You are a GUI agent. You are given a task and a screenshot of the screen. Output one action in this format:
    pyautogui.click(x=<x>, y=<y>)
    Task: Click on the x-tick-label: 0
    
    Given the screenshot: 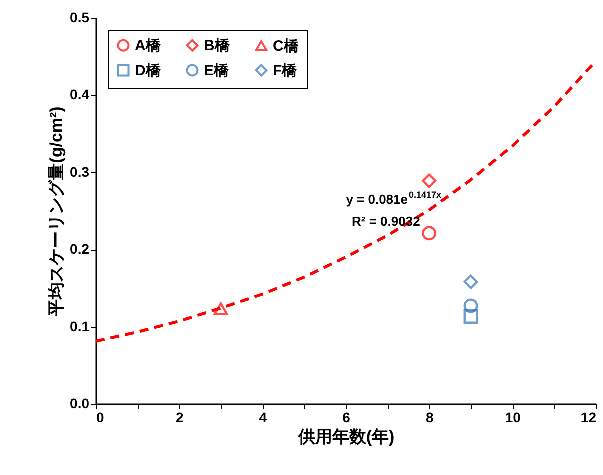 What is the action you would take?
    pyautogui.click(x=100, y=418)
    